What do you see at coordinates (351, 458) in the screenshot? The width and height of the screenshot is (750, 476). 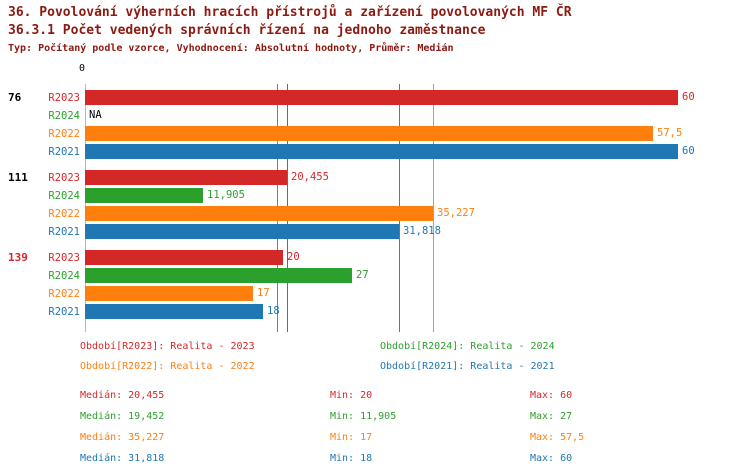 I see `stat-min-r2021: Min: 18` at bounding box center [351, 458].